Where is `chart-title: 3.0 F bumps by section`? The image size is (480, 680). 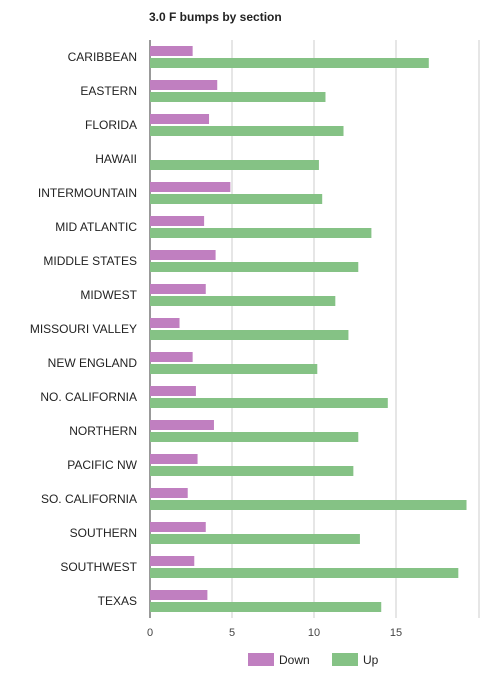
chart-title: 3.0 F bumps by section is located at coordinates (215, 17).